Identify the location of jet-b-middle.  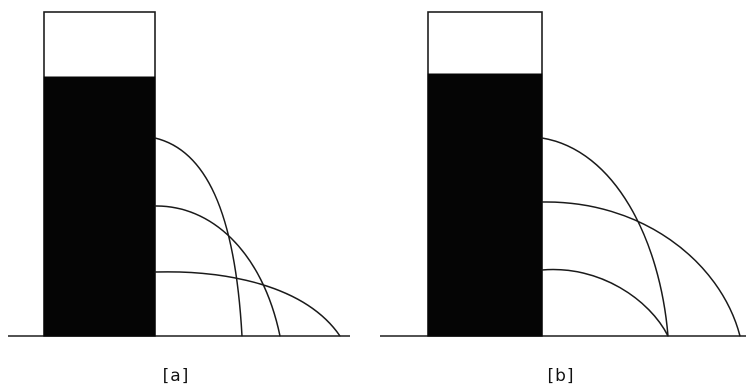
(641, 269).